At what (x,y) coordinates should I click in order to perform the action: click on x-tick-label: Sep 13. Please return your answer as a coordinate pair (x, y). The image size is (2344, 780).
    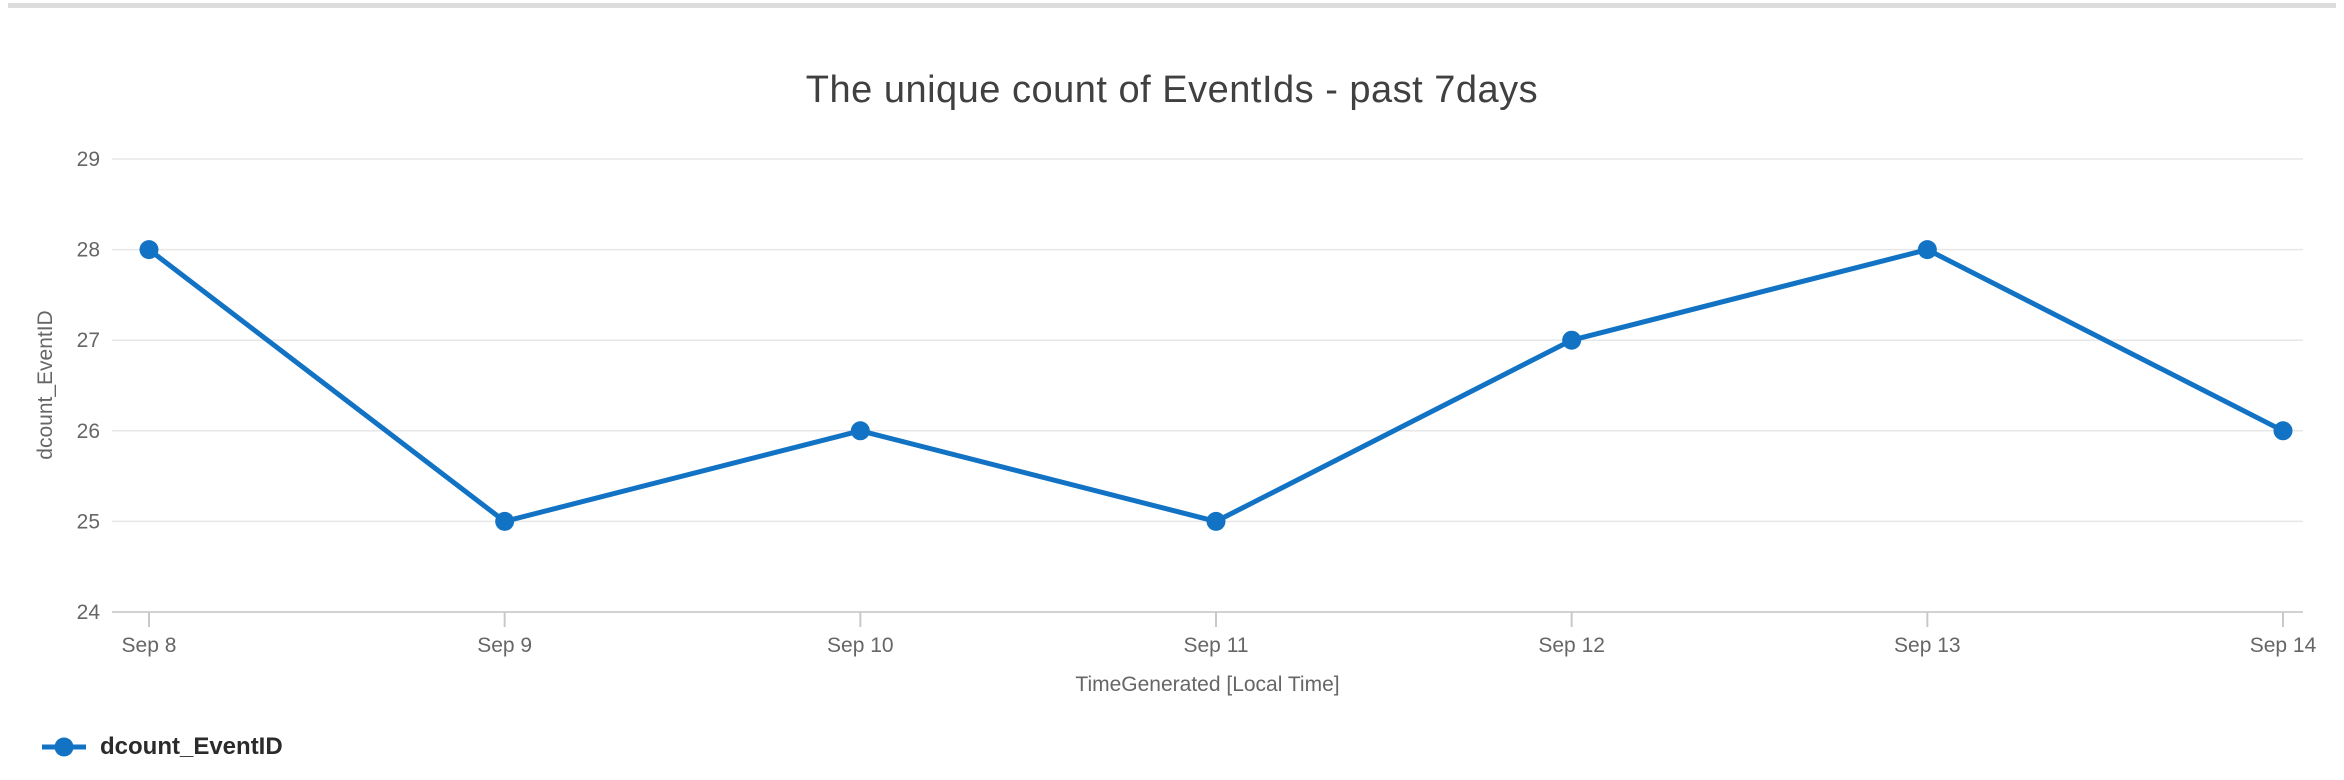
    Looking at the image, I should click on (1927, 645).